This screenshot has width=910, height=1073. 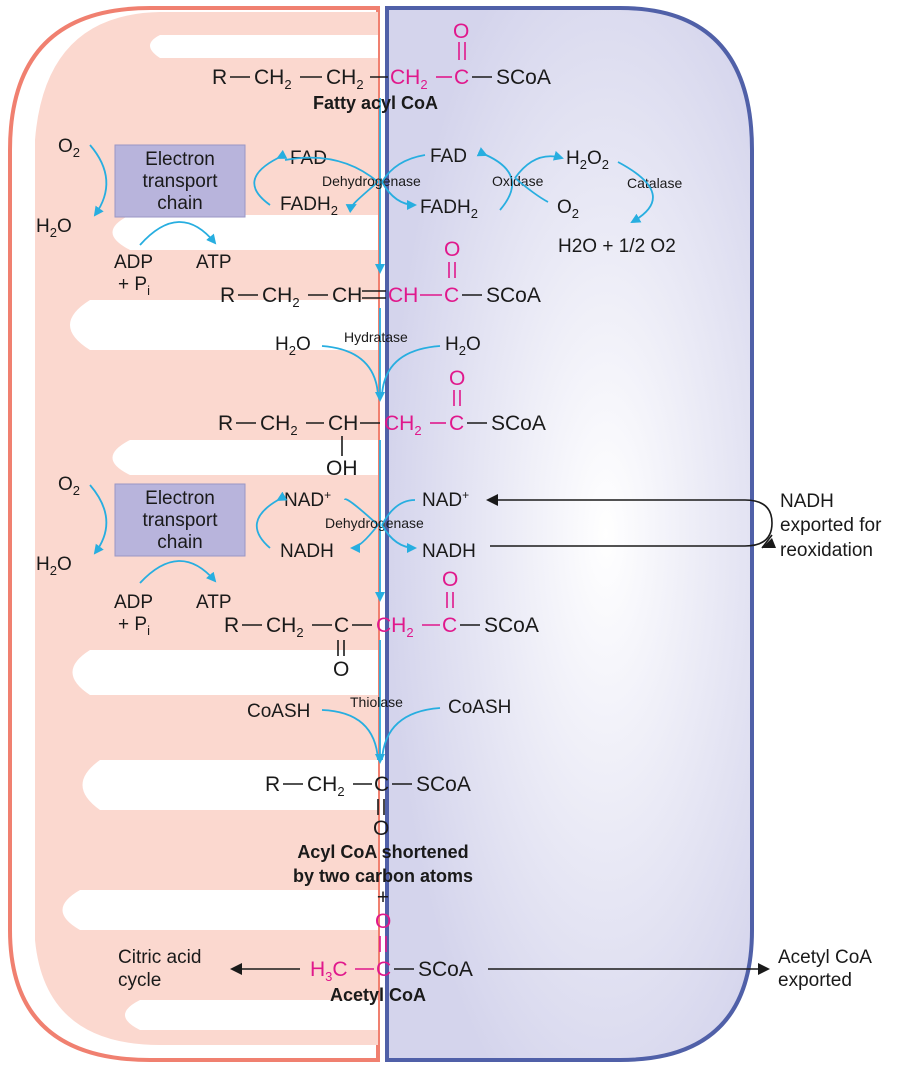 I want to click on svg-text: OH, so click(x=342, y=468).